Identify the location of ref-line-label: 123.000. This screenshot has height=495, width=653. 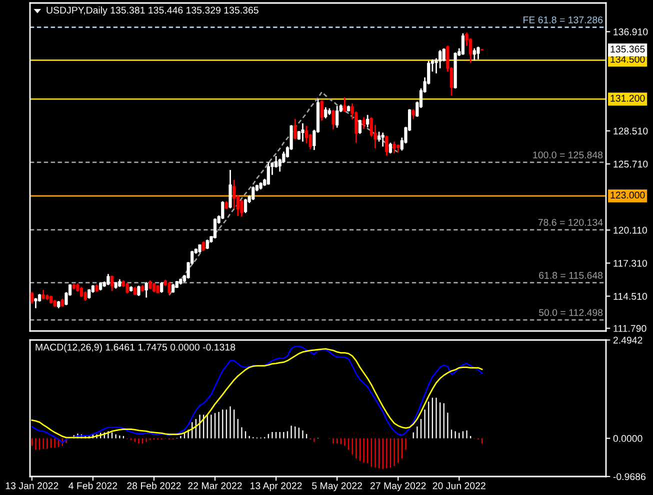
(627, 195).